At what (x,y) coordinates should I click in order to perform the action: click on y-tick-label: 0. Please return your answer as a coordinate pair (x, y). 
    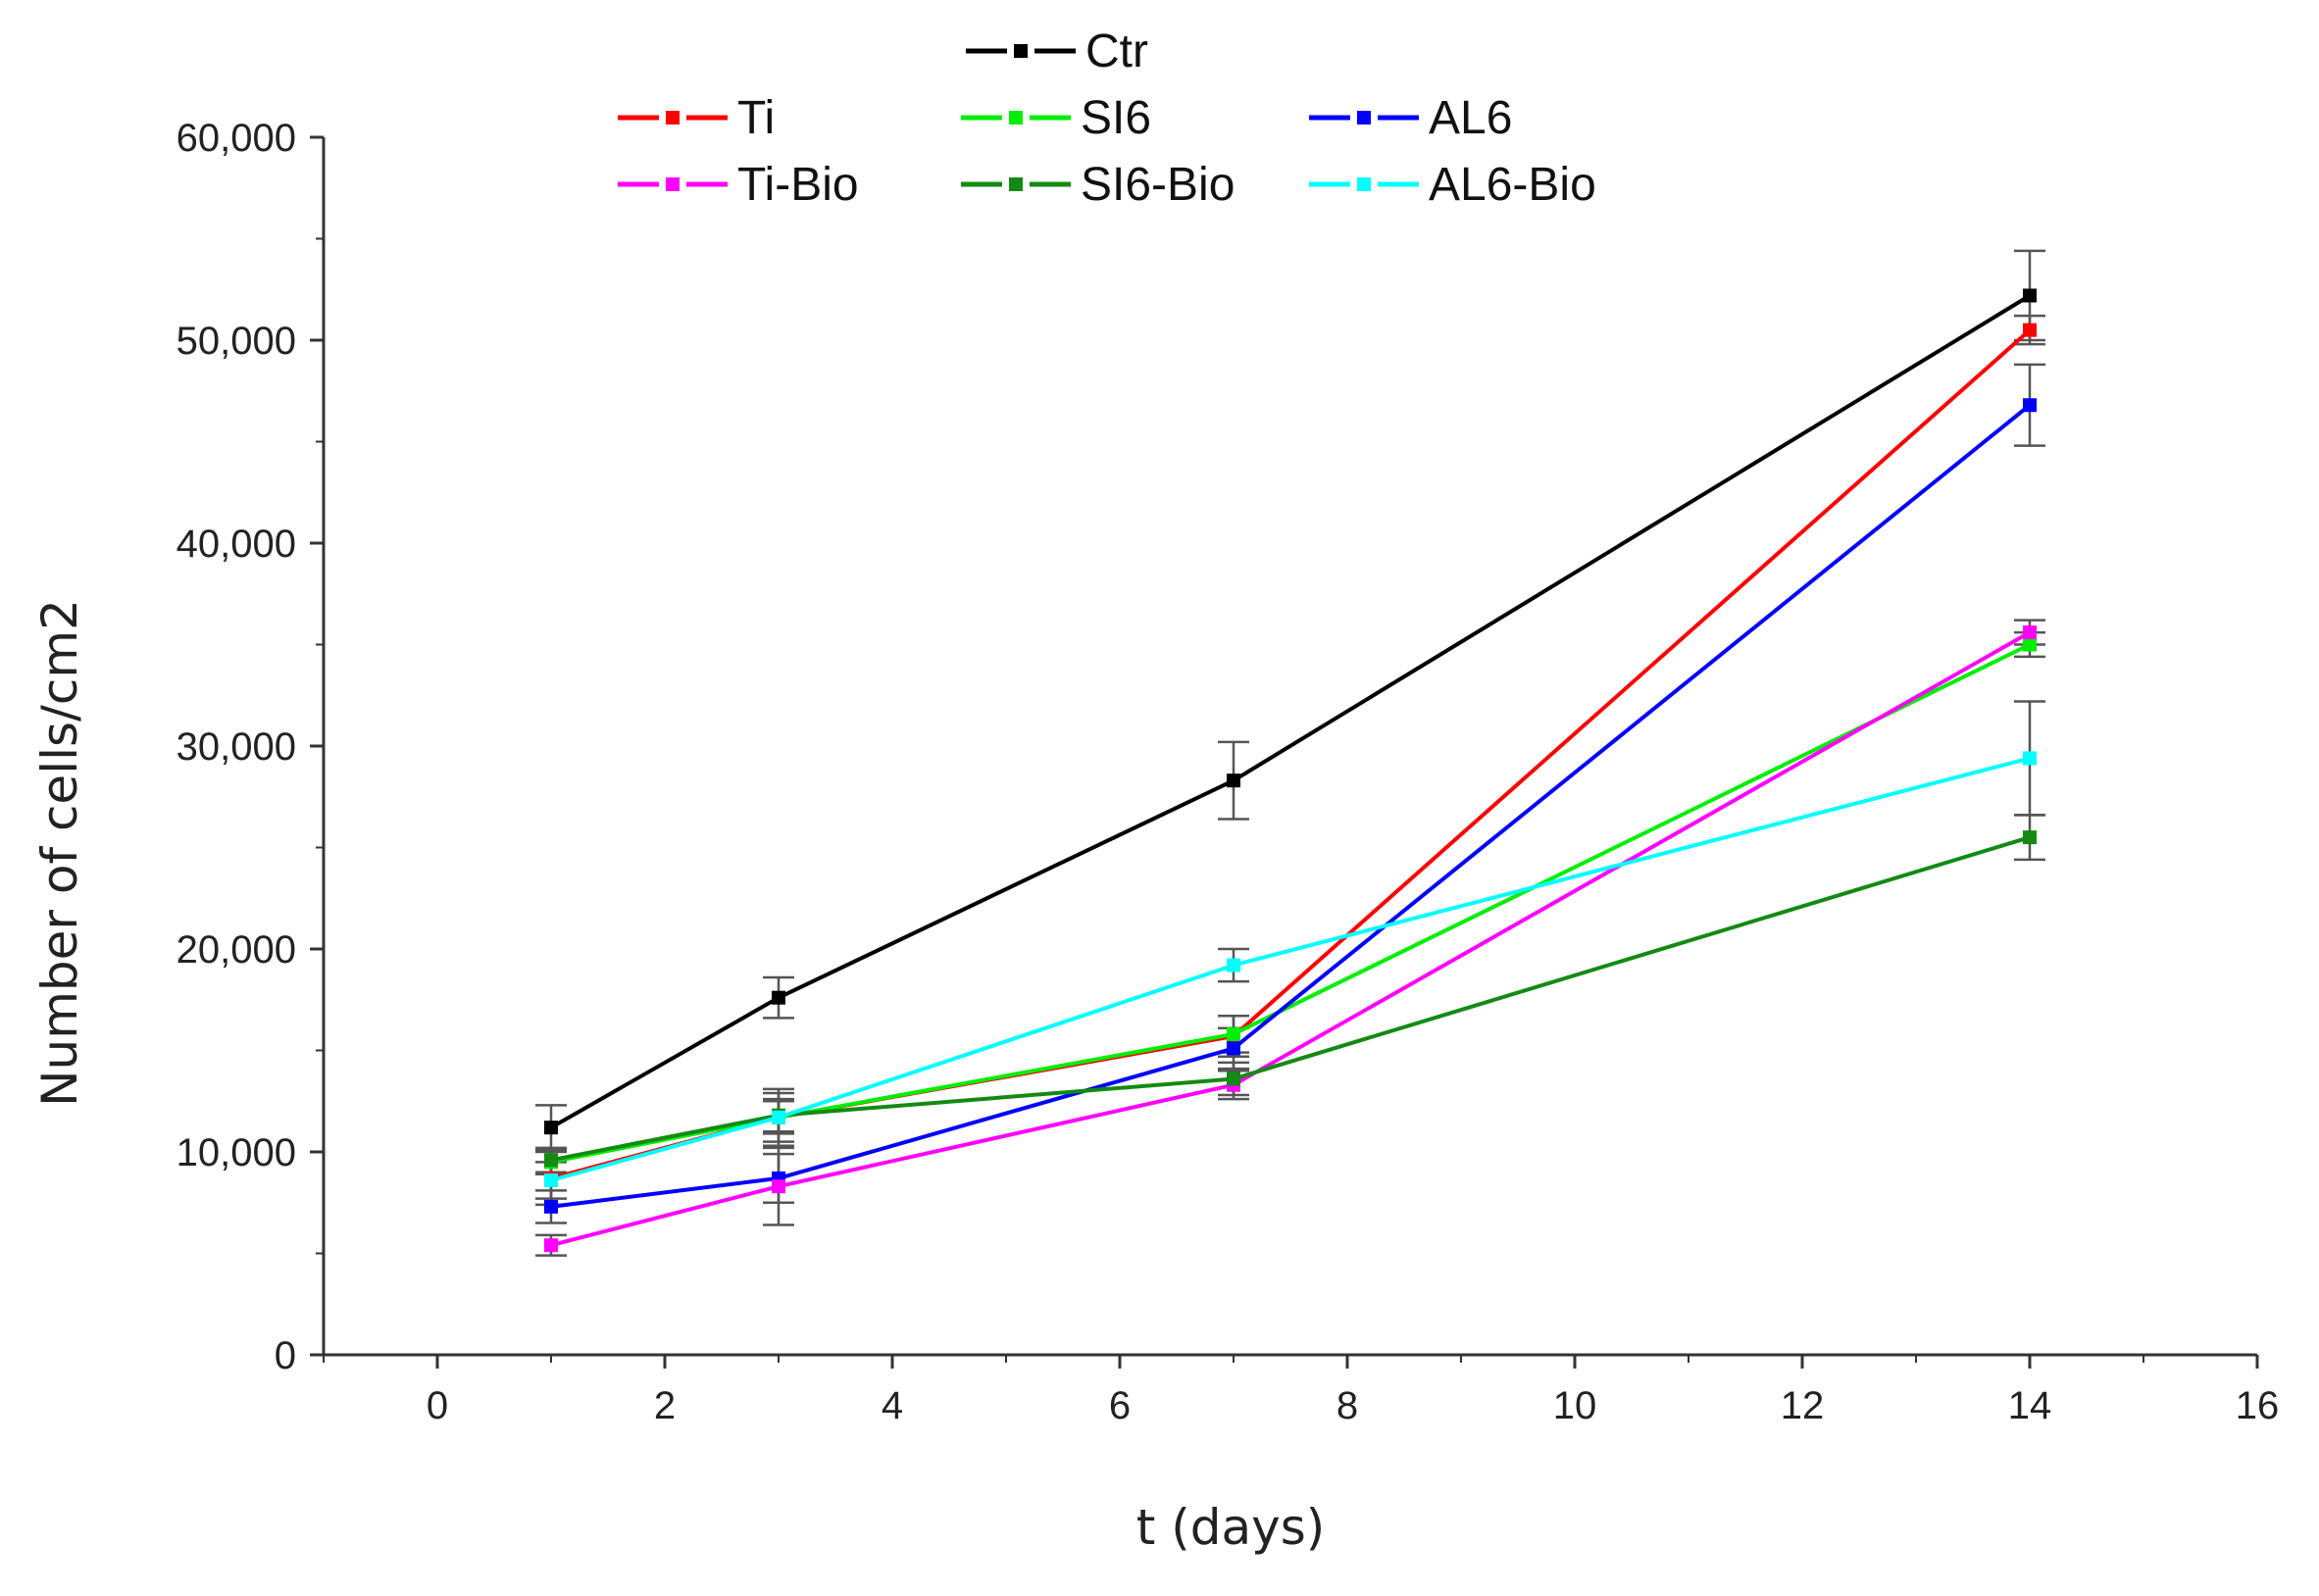
    Looking at the image, I should click on (285, 1355).